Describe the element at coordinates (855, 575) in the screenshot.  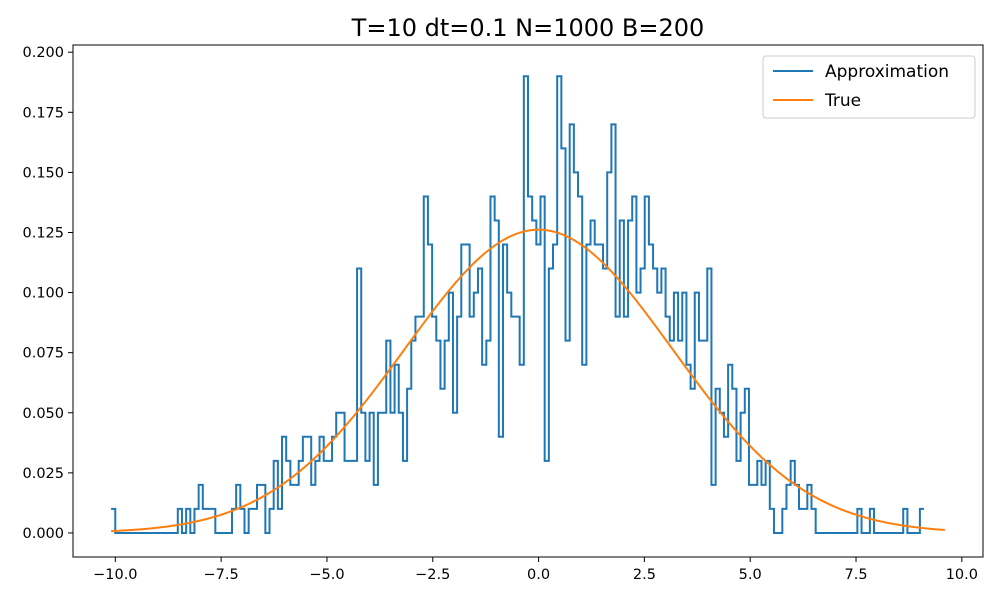
I see `x-tick-label: 7.5` at that location.